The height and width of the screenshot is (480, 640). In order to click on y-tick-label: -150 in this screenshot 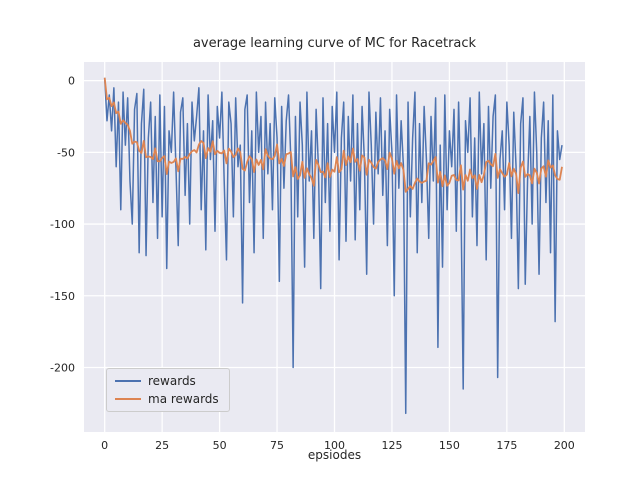, I will do `click(62, 296)`.